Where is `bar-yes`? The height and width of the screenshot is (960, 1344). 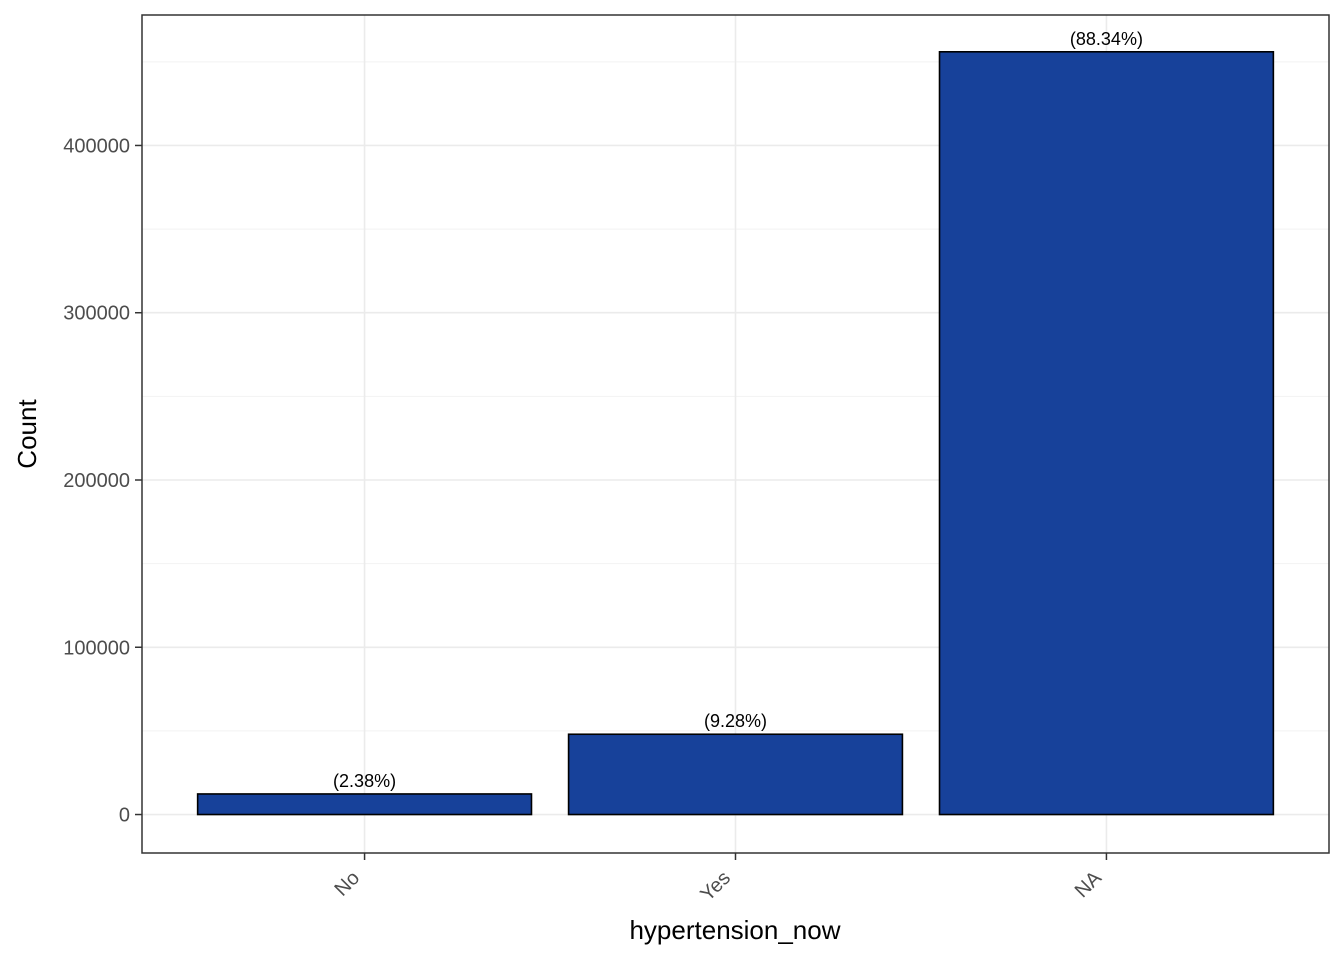 bar-yes is located at coordinates (735, 774).